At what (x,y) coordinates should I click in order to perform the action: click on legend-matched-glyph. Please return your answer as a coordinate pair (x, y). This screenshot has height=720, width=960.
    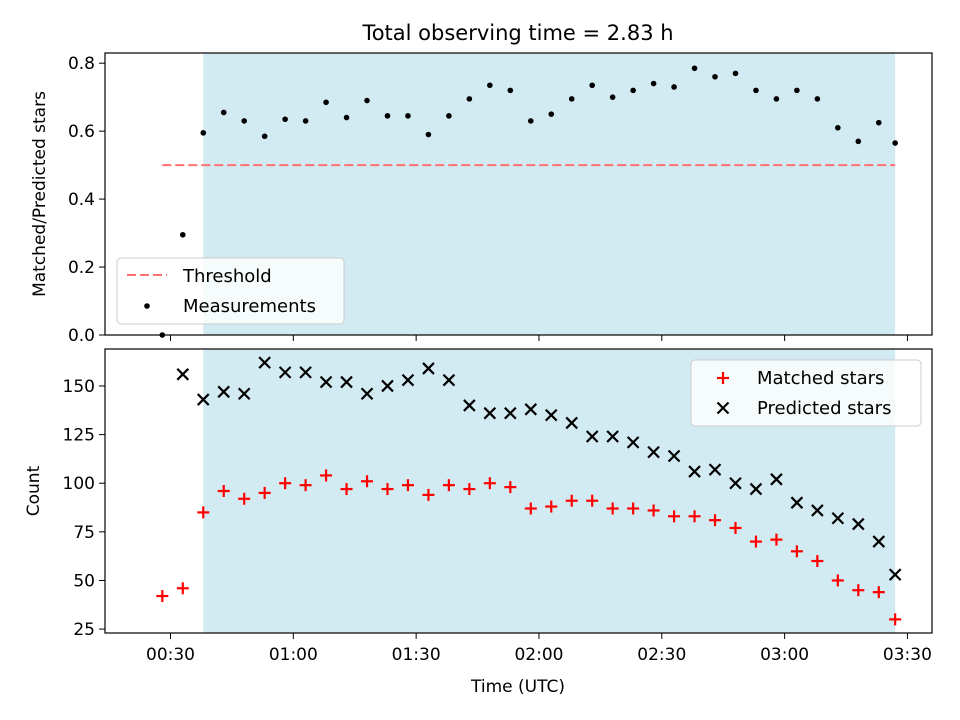
    Looking at the image, I should click on (723, 378).